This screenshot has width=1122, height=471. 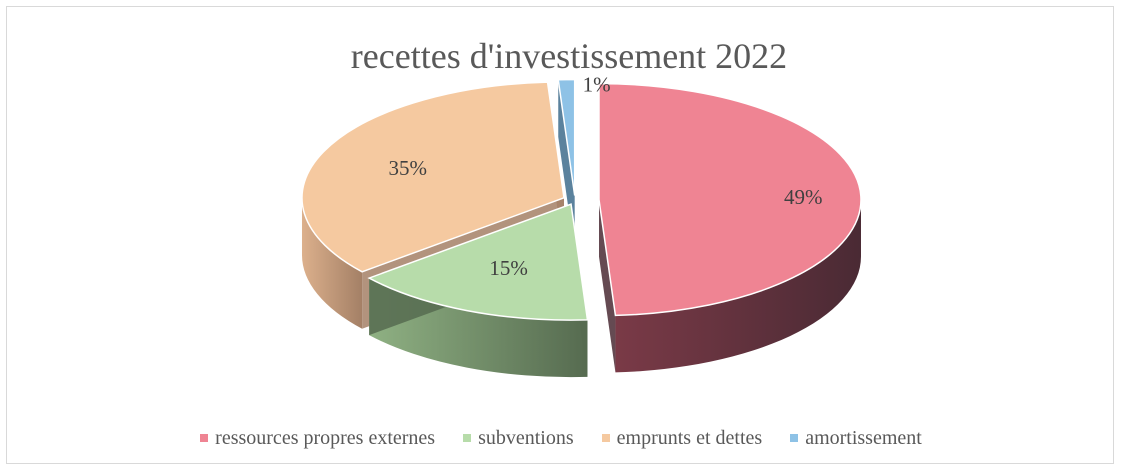 I want to click on chart-title: recettes d'investissement 2022, so click(x=569, y=56).